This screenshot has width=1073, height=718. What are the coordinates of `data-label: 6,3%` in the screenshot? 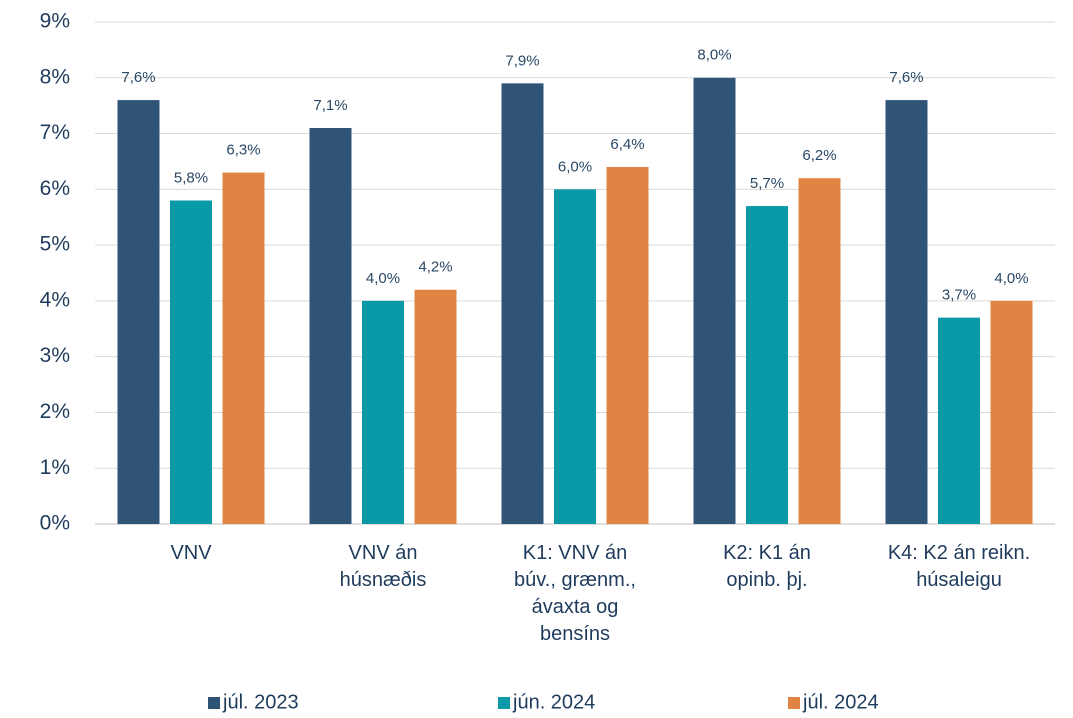 It's located at (243, 150).